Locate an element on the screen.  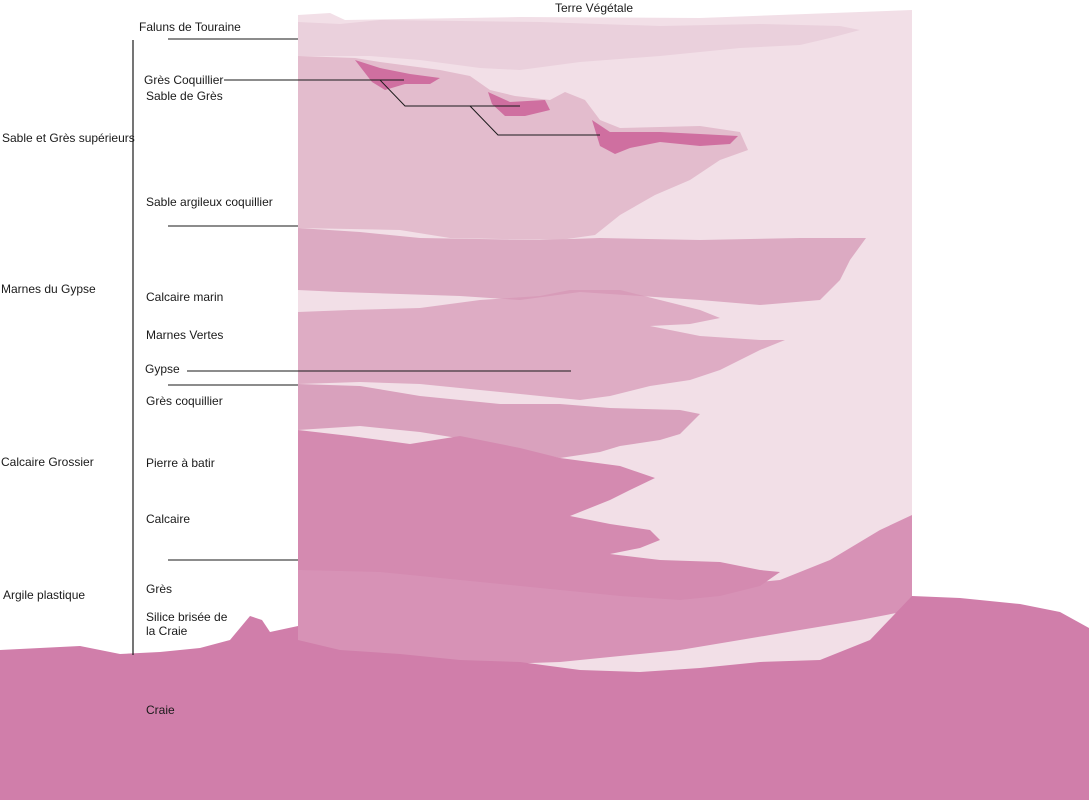
calcaire-marin-label: Calcaire marin is located at coordinates (185, 297).